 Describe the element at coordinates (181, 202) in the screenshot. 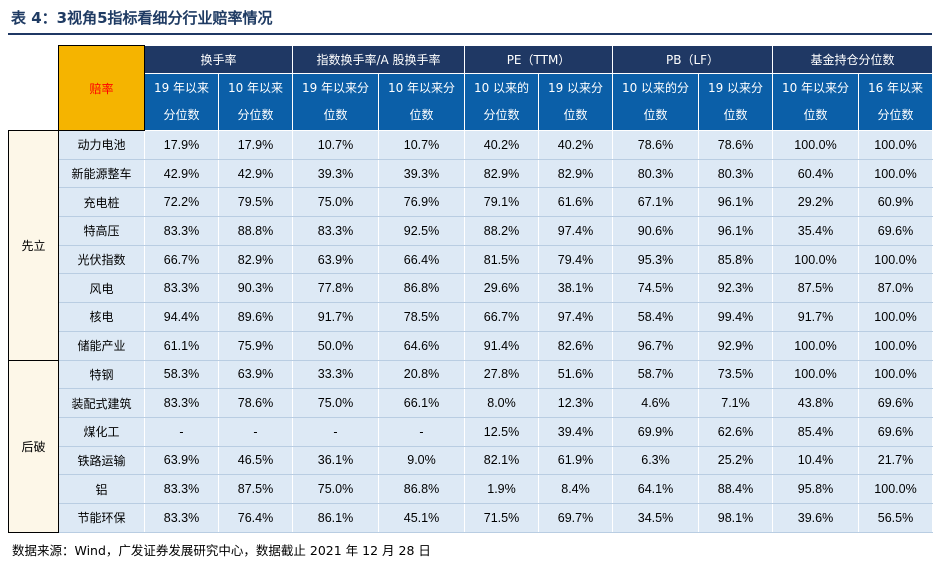

I see `value-cell: 72.2%` at that location.